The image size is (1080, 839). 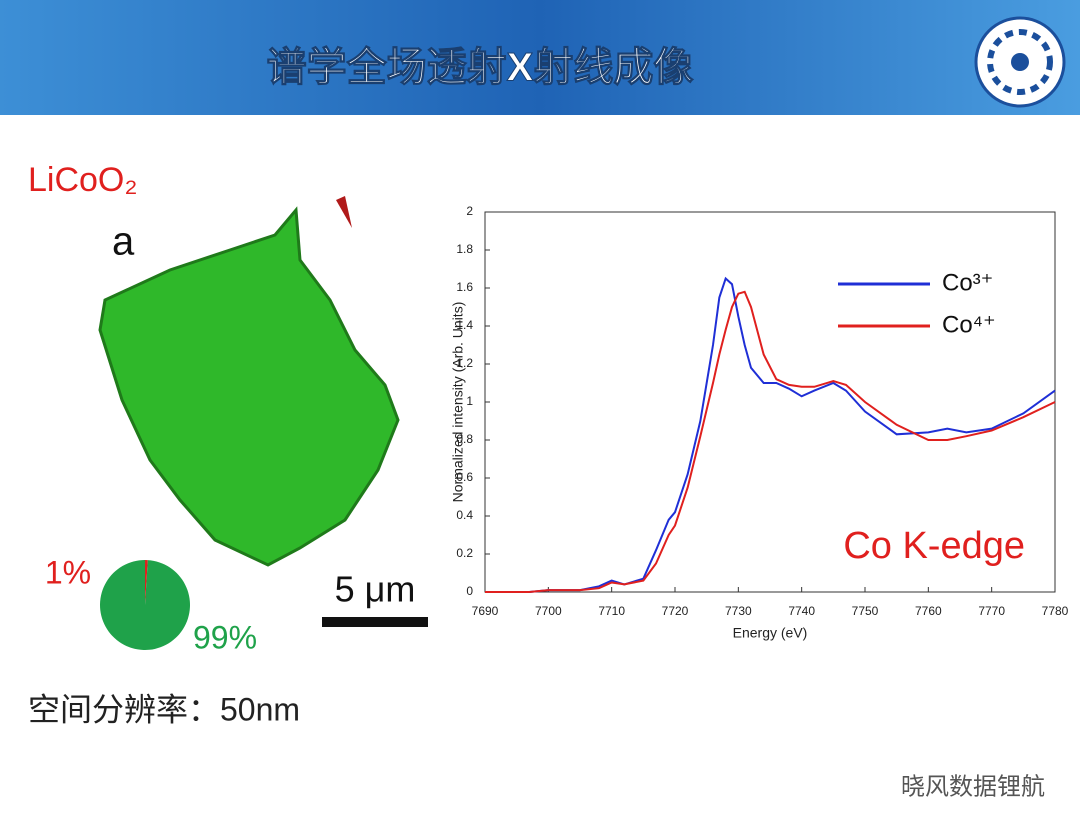 I want to click on particle-image, so click(x=249, y=386).